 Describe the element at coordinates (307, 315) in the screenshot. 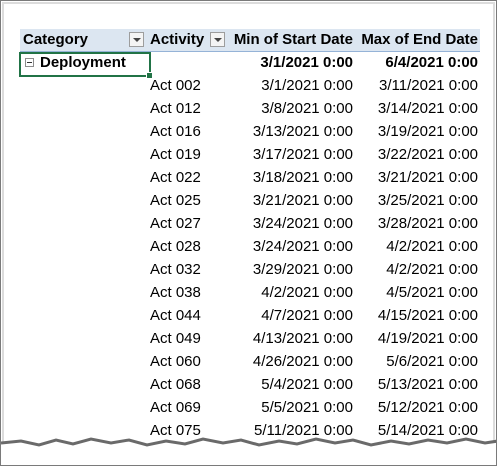

I see `min-start-cell: 4/7/2021 0:00` at that location.